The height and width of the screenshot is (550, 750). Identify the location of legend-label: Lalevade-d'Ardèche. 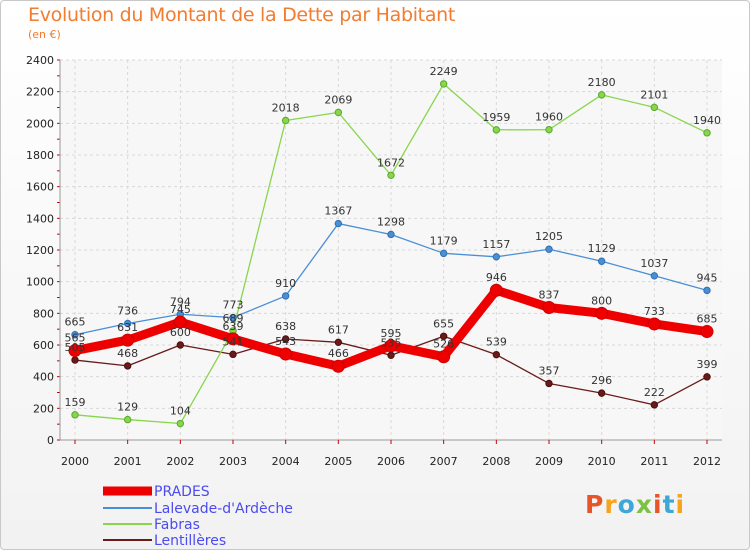
(223, 509).